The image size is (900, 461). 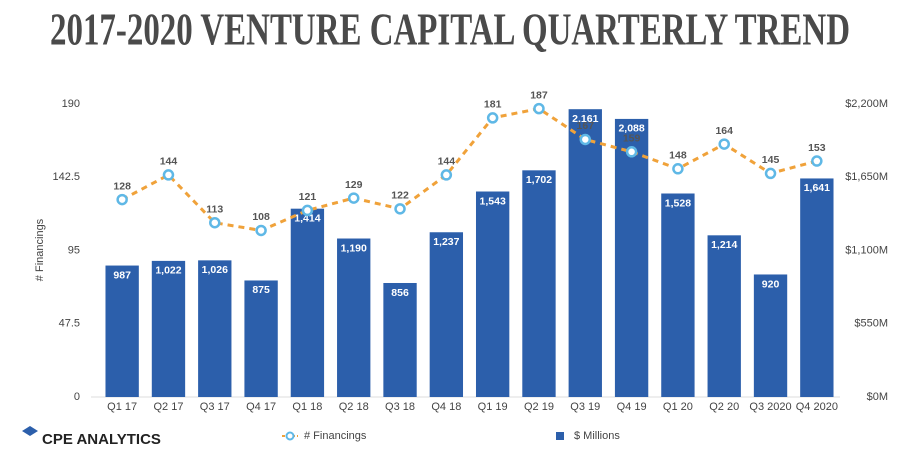 I want to click on x-tick-label: Q2 19, so click(x=539, y=407).